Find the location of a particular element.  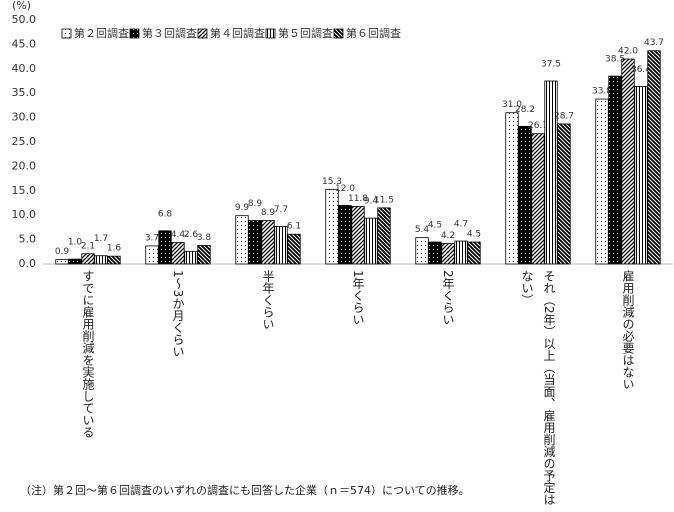

value-label: 1.7 is located at coordinates (101, 239).